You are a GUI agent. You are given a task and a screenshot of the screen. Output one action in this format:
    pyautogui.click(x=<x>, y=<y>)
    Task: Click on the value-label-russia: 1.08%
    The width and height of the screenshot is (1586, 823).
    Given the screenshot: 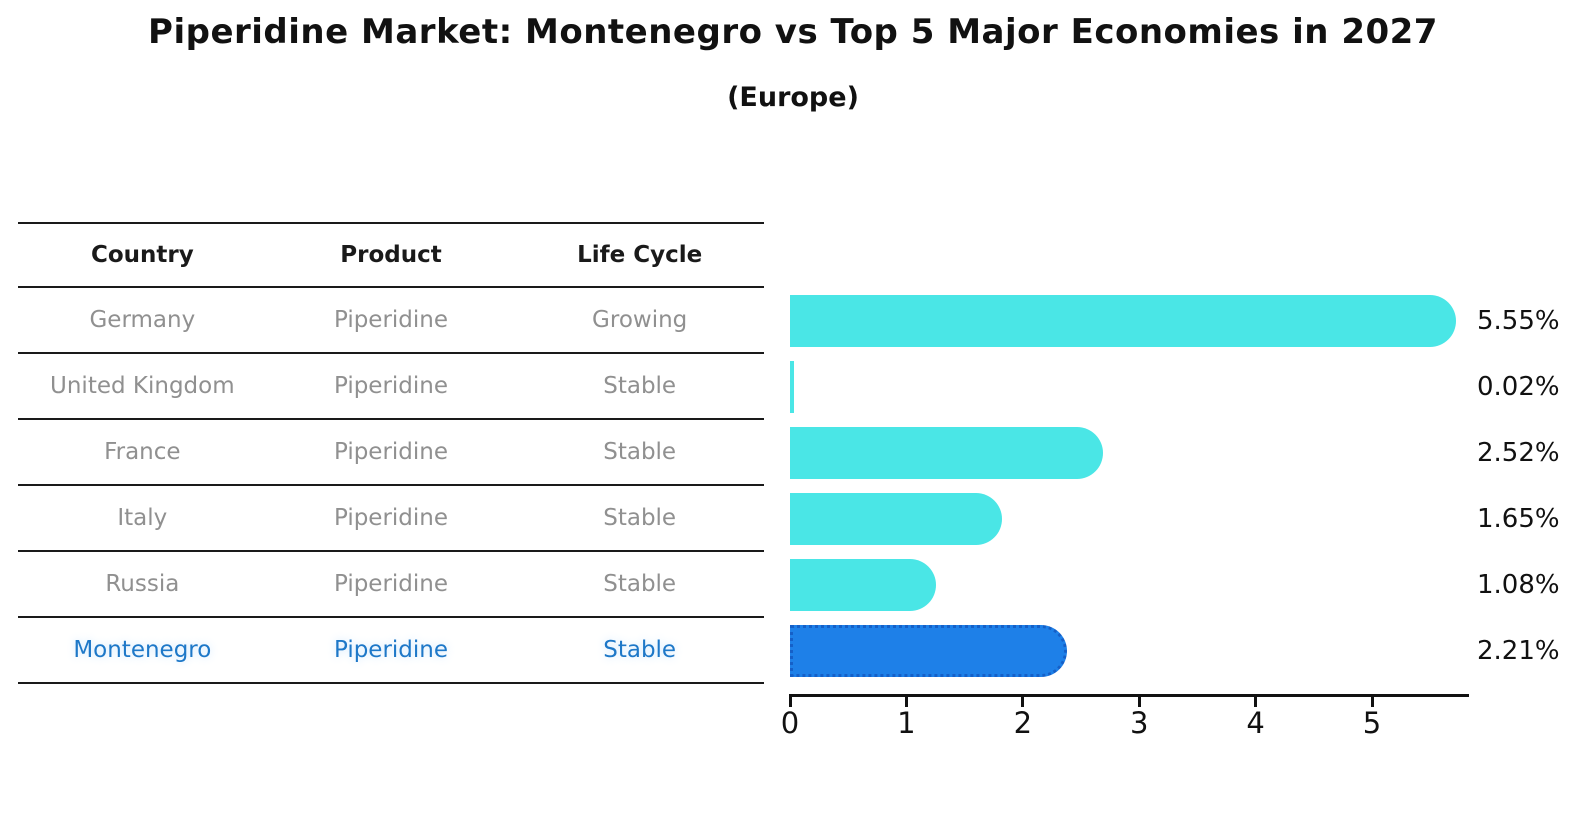 What is the action you would take?
    pyautogui.click(x=1518, y=585)
    